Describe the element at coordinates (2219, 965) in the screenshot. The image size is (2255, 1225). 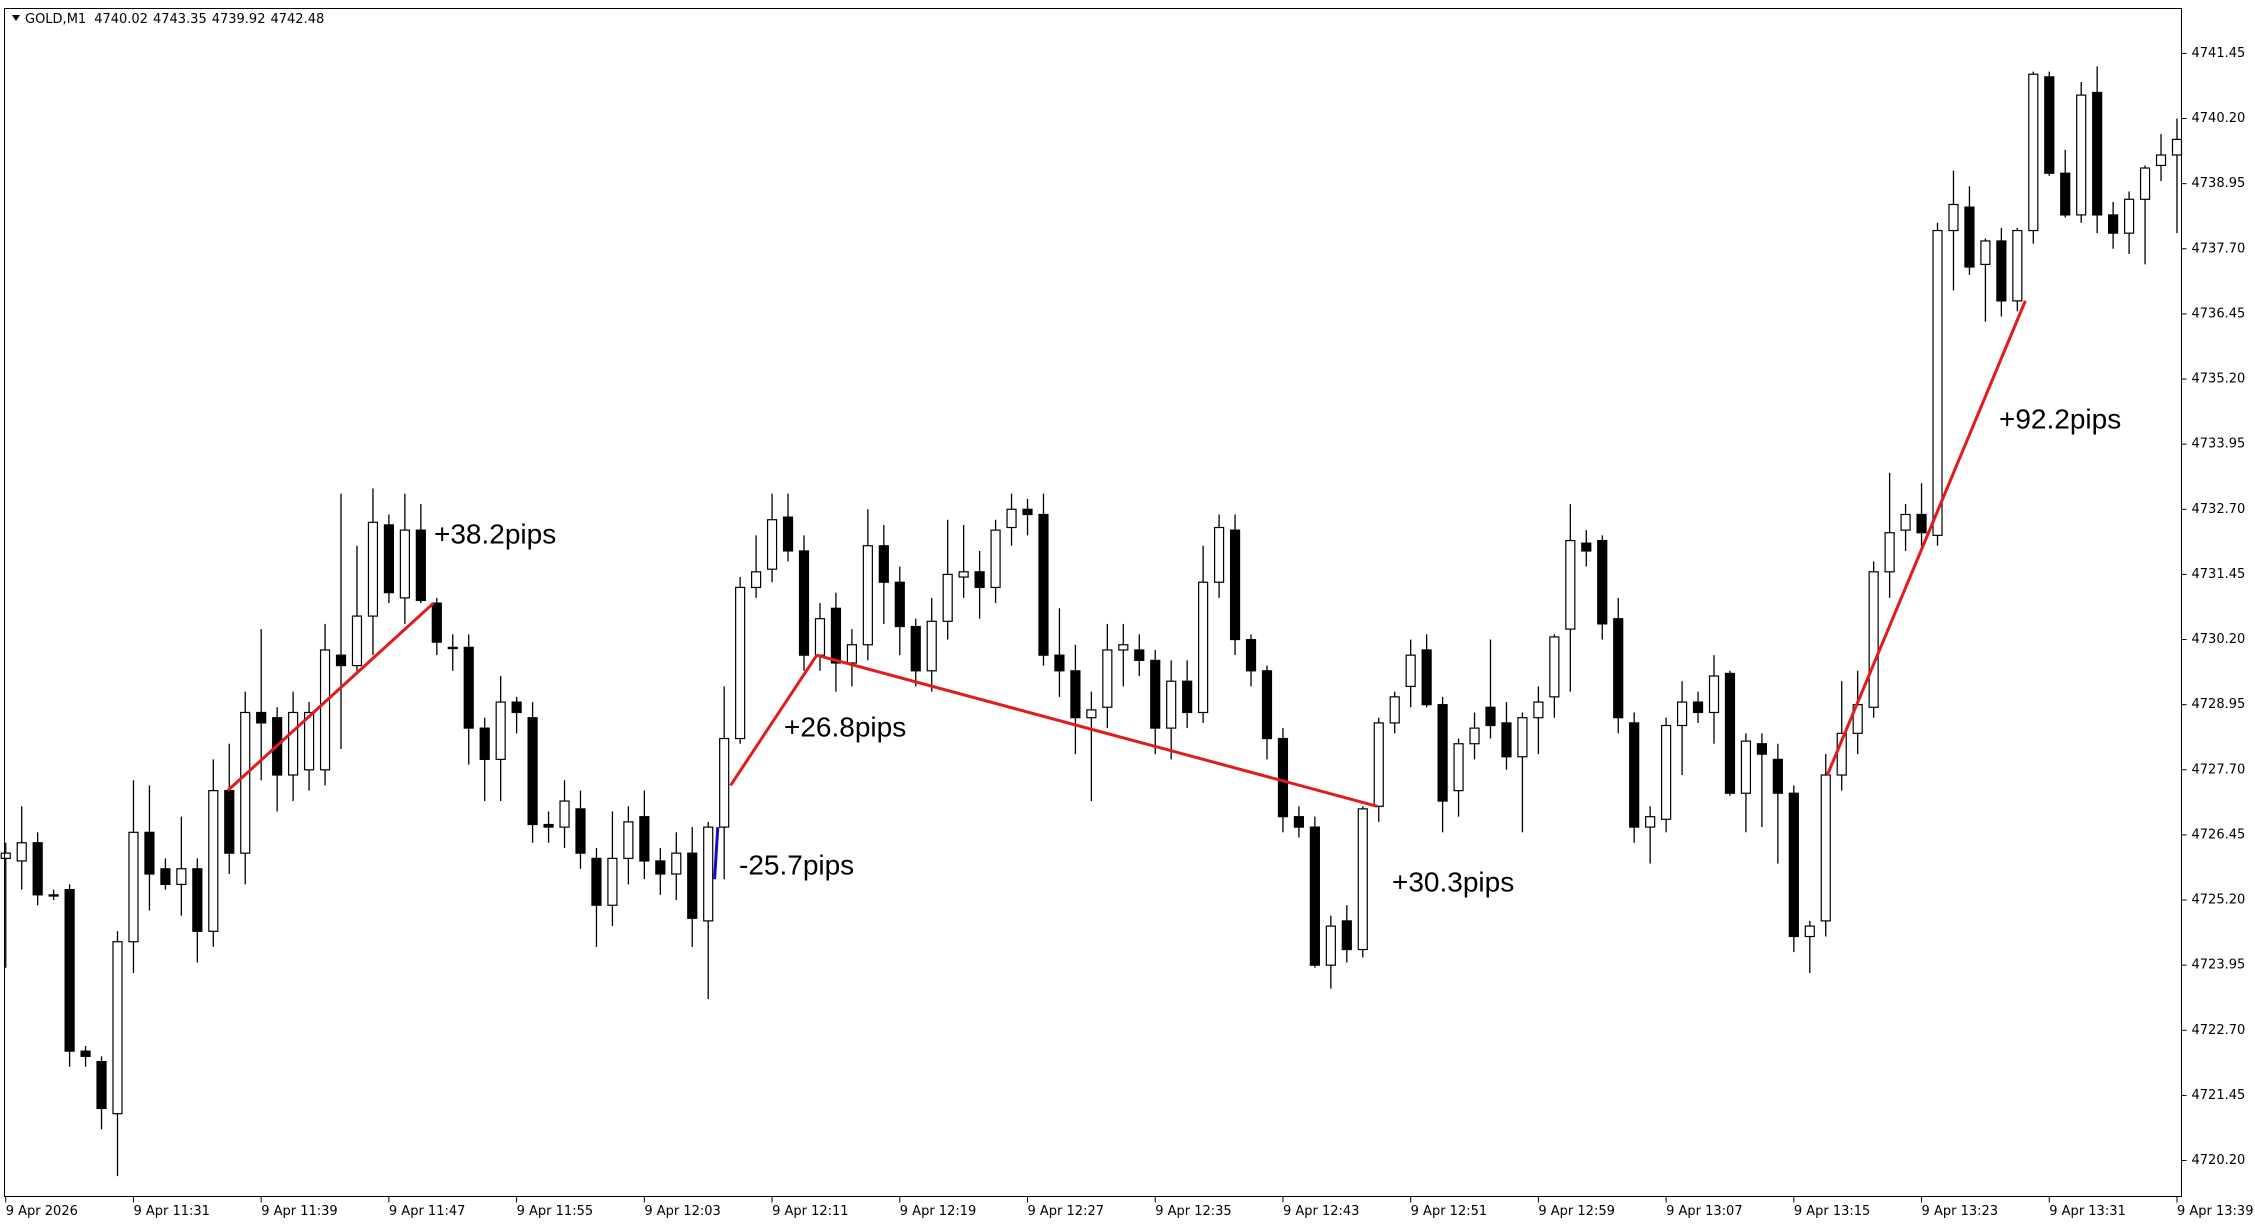
I see `y-tick-label: 4723.95` at that location.